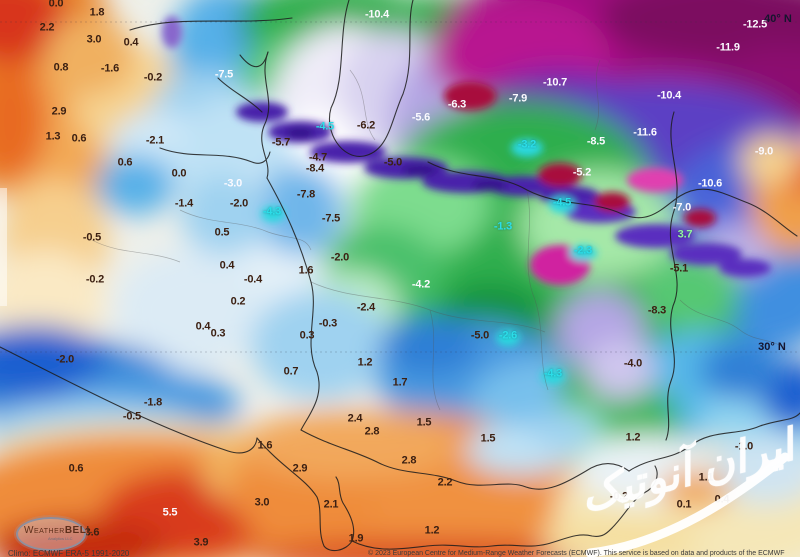 This screenshot has width=800, height=557. I want to click on temp-label: 1.7, so click(400, 382).